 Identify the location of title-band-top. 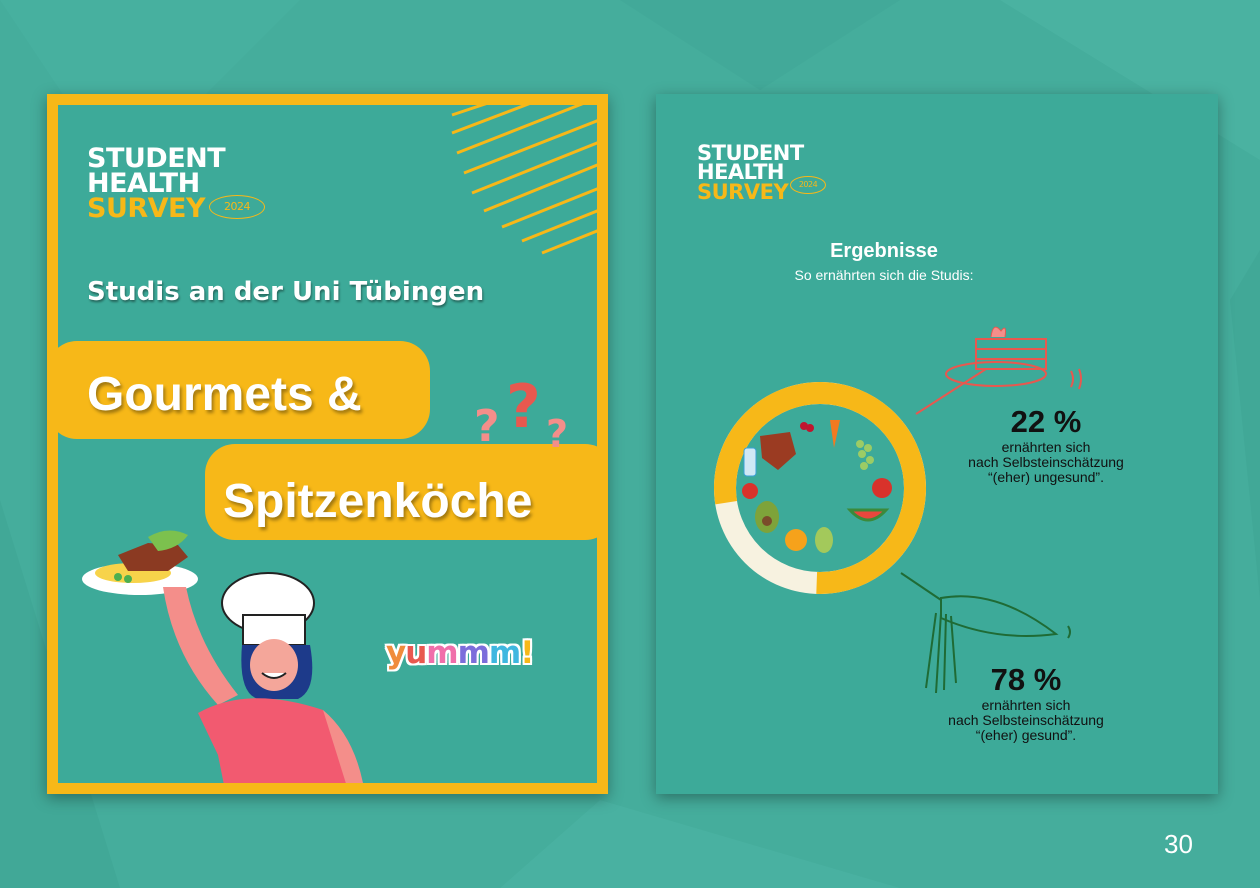
(244, 390).